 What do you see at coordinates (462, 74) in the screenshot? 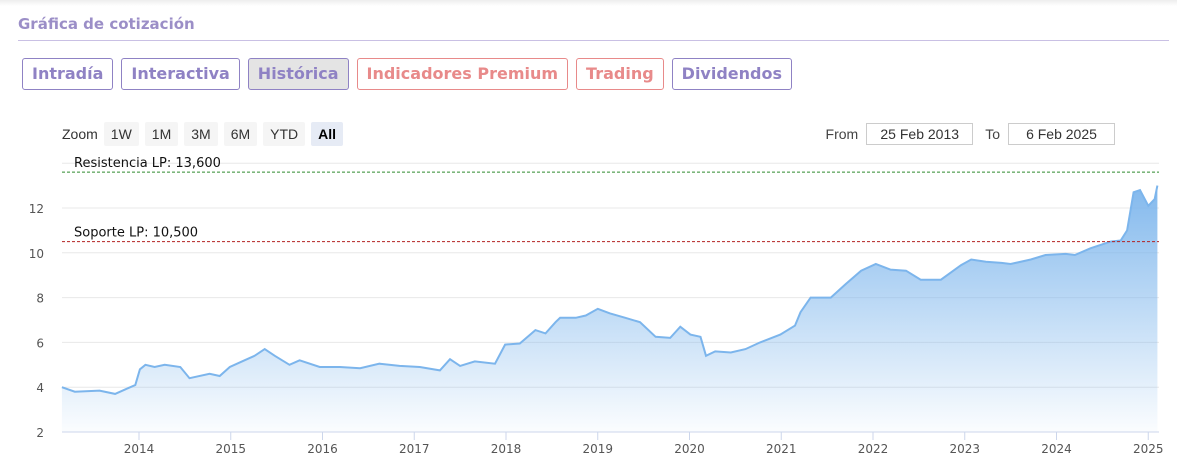
I see `tab-indicadores-premium: Indicadores Premium` at bounding box center [462, 74].